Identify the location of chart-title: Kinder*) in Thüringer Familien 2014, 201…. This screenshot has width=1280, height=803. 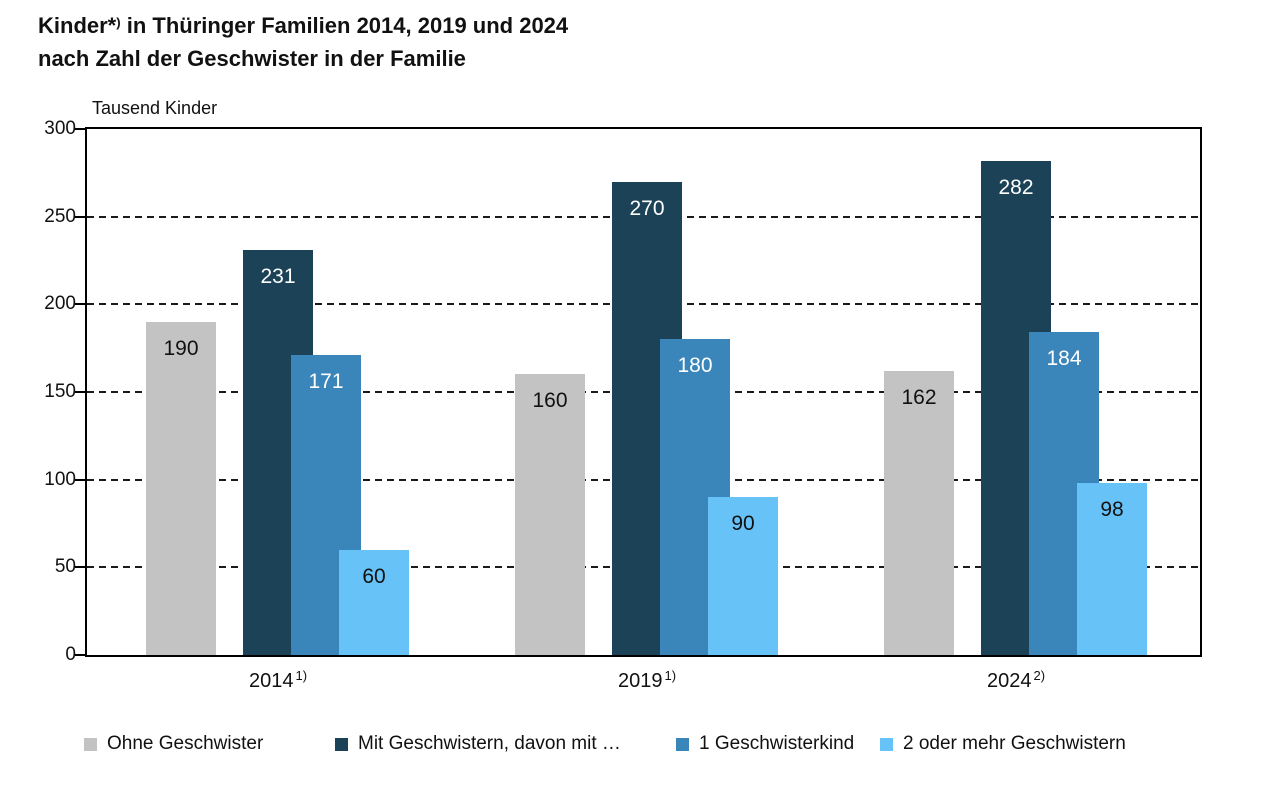
(303, 40).